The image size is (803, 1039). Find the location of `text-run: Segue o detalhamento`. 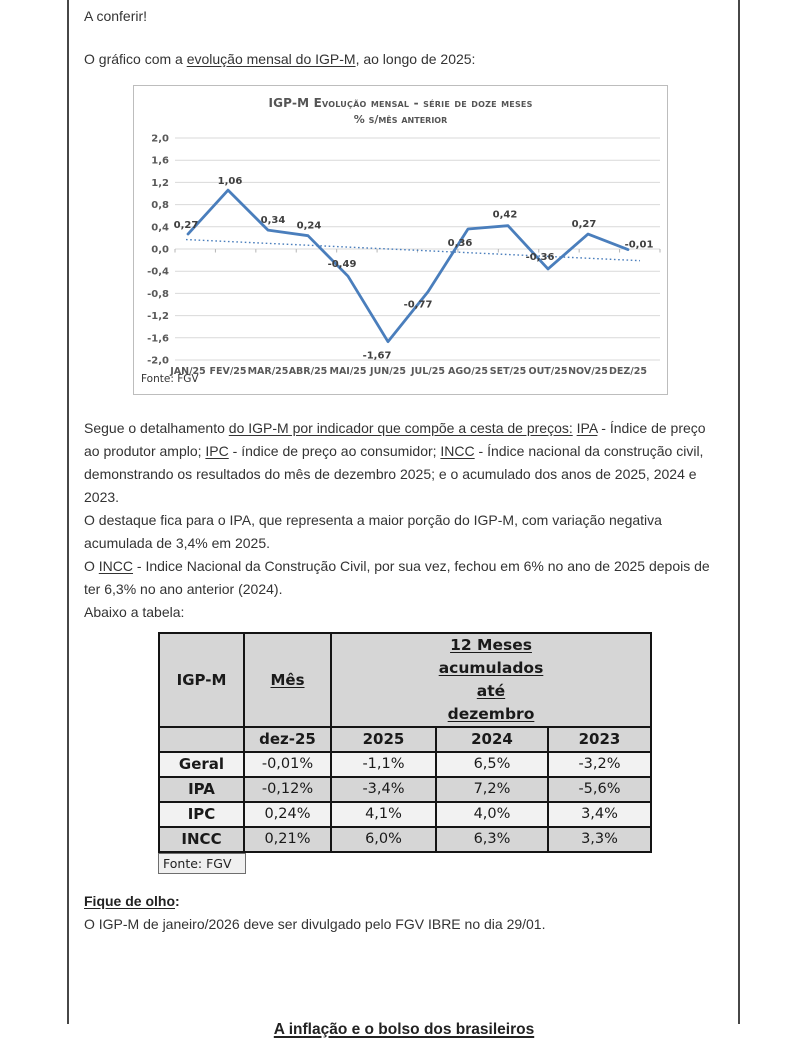

text-run: Segue o detalhamento is located at coordinates (156, 428).